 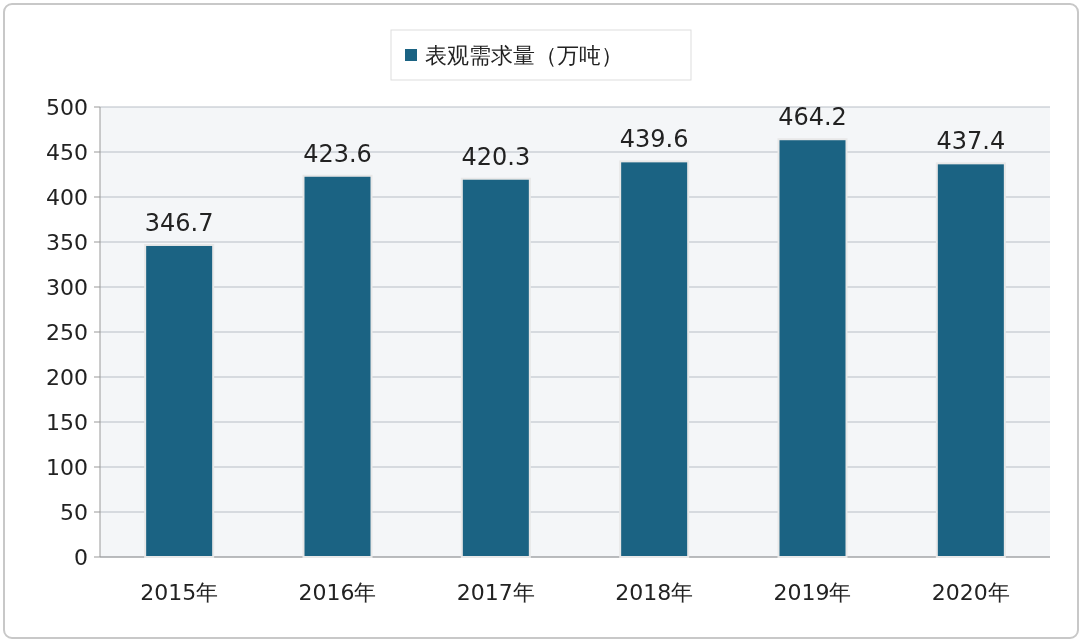 What do you see at coordinates (496, 156) in the screenshot?
I see `data-label: 420.3` at bounding box center [496, 156].